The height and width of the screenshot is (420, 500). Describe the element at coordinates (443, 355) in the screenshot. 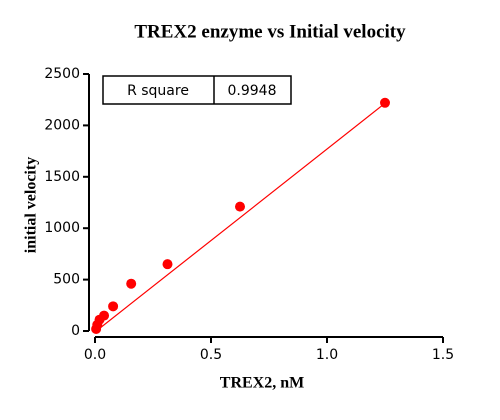

I see `x-tick-label: 1.5` at that location.